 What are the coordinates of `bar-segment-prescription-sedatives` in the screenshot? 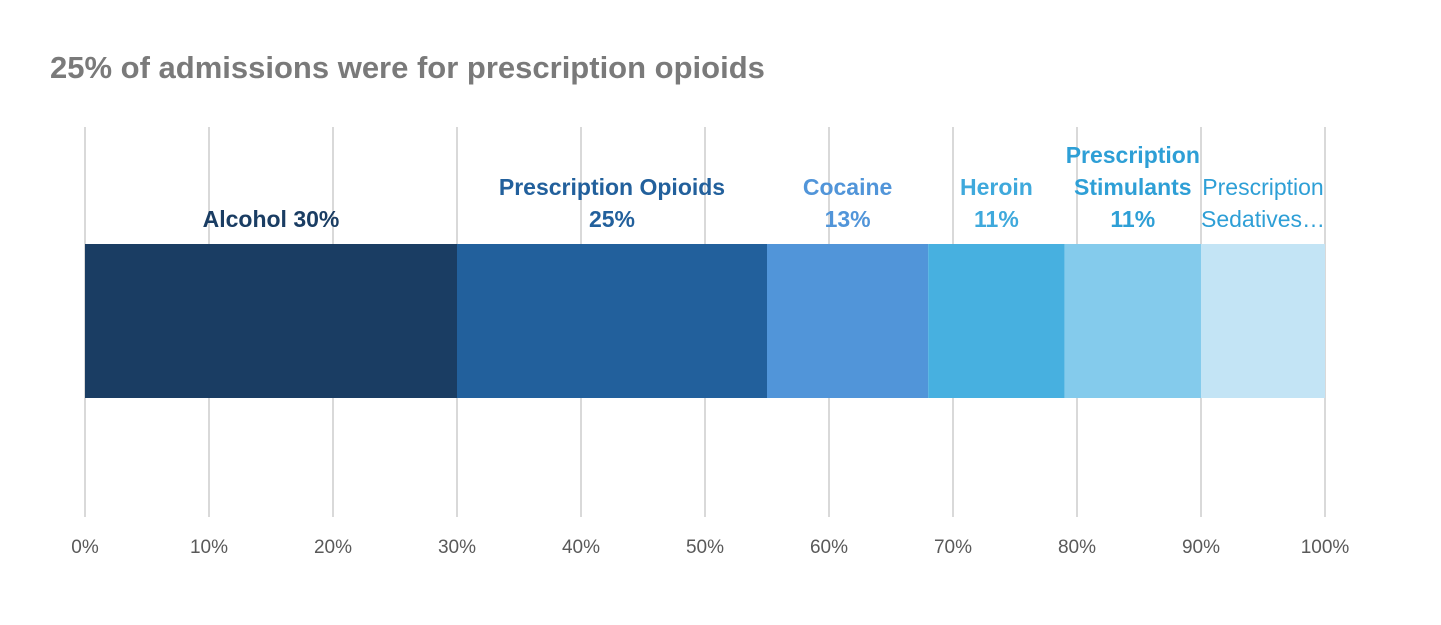 It's located at (1263, 321).